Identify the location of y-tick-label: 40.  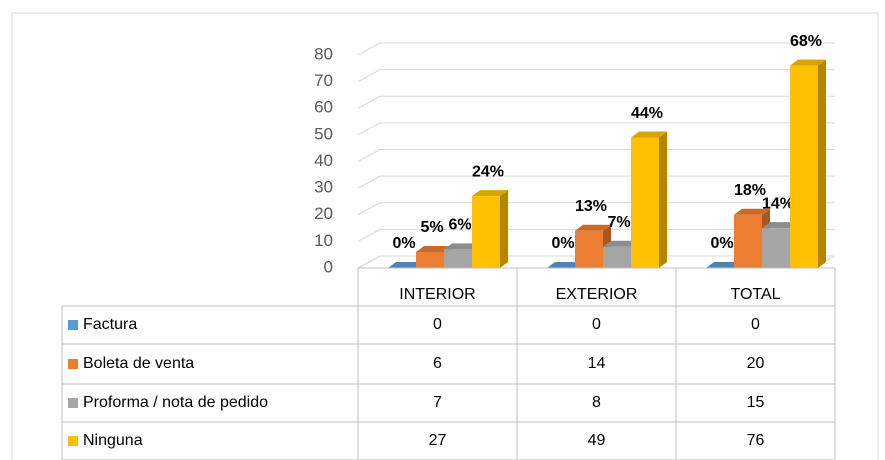
(323, 160).